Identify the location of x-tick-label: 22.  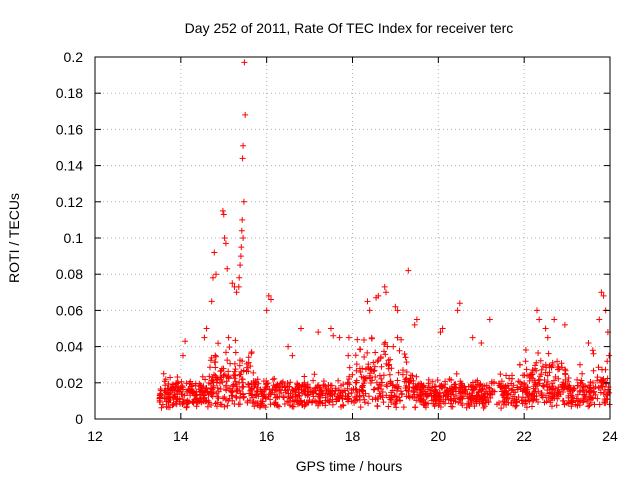
(524, 436).